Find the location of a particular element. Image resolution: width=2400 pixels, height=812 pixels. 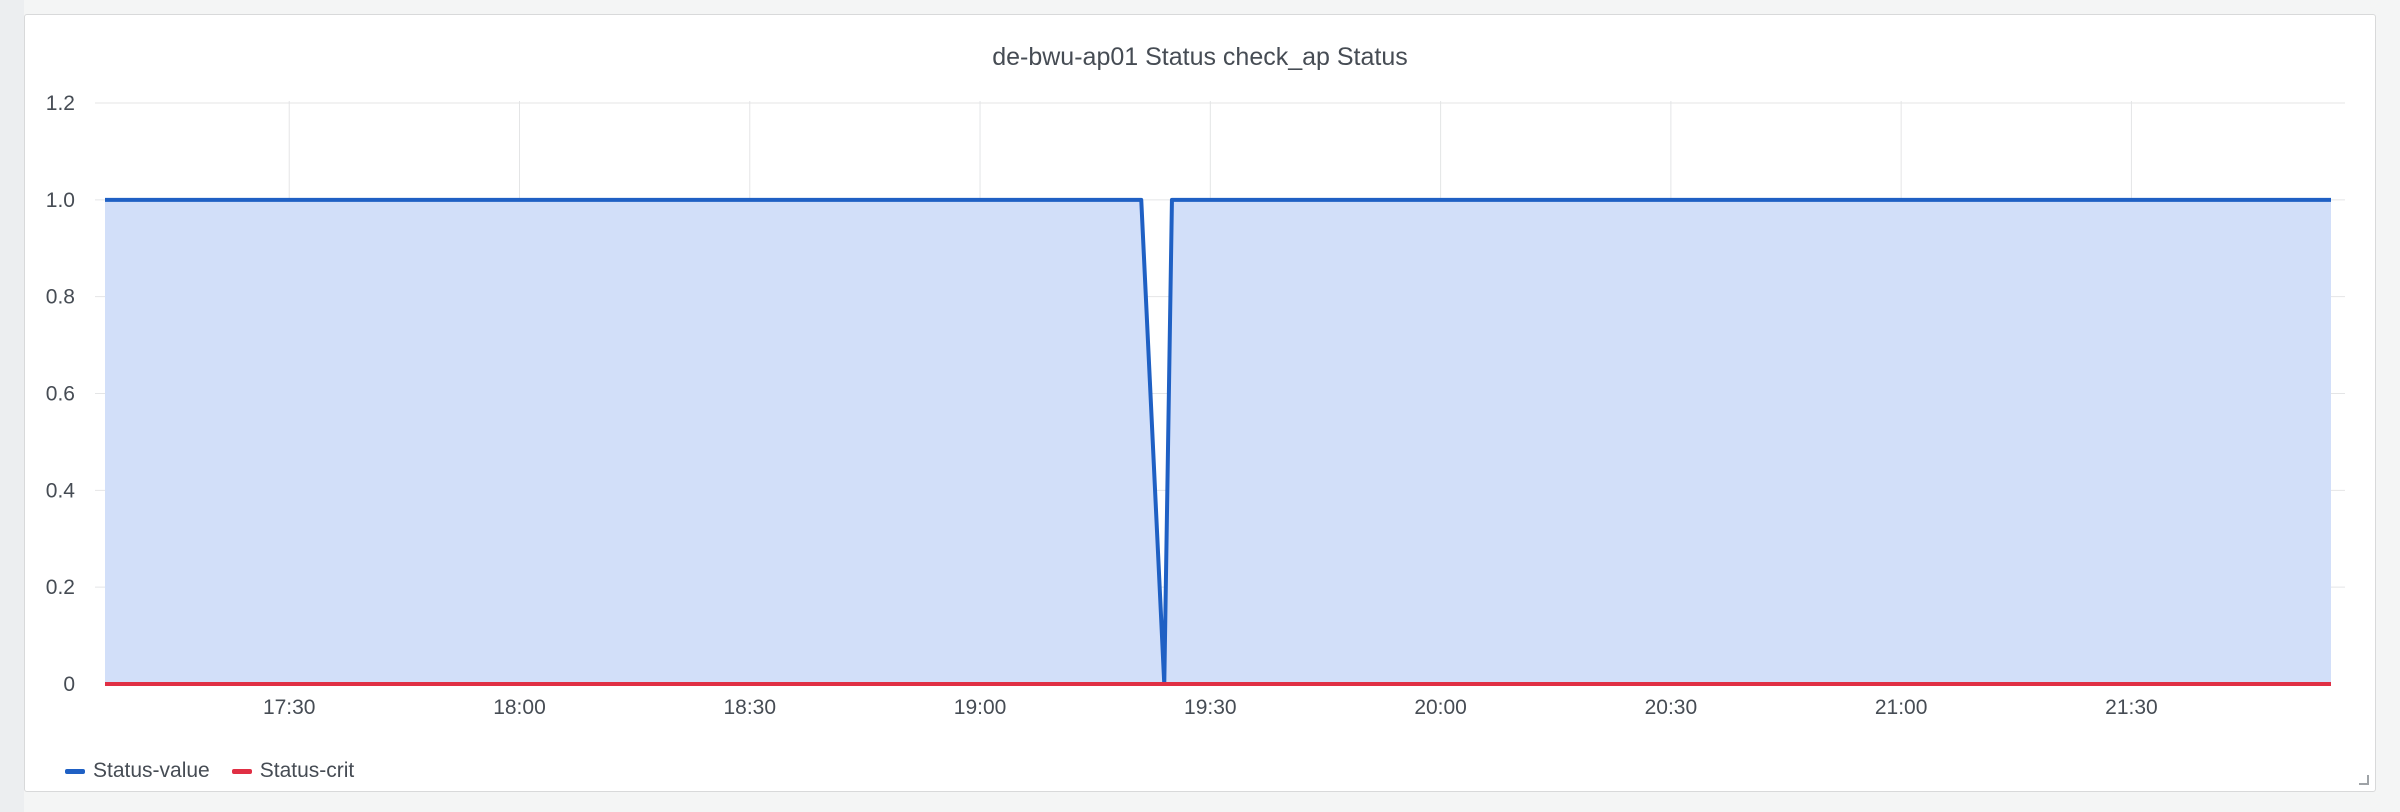

panel-title: de-bwu-ap01 Status check_ap Status is located at coordinates (1200, 57).